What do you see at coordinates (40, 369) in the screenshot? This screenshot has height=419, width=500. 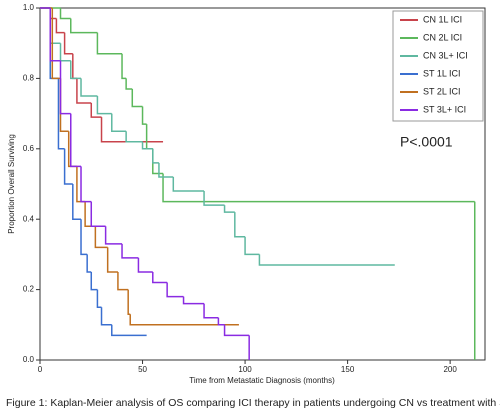 I see `x-tick-label: 0` at bounding box center [40, 369].